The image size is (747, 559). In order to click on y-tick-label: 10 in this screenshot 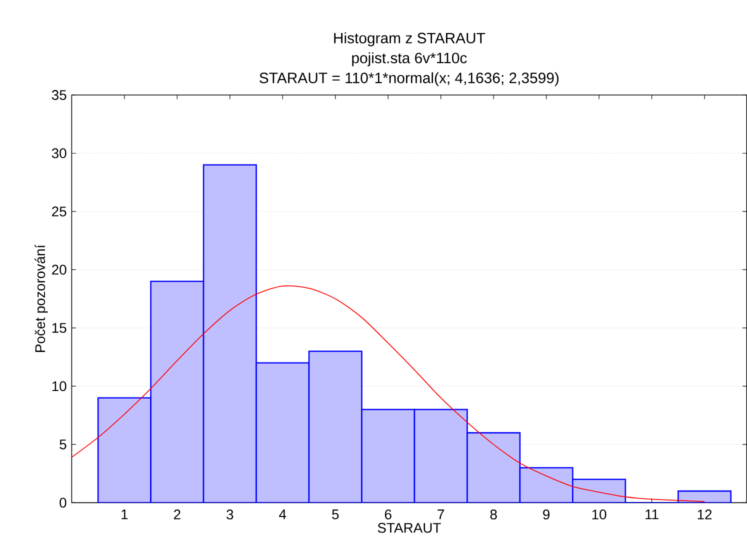, I will do `click(59, 386)`.